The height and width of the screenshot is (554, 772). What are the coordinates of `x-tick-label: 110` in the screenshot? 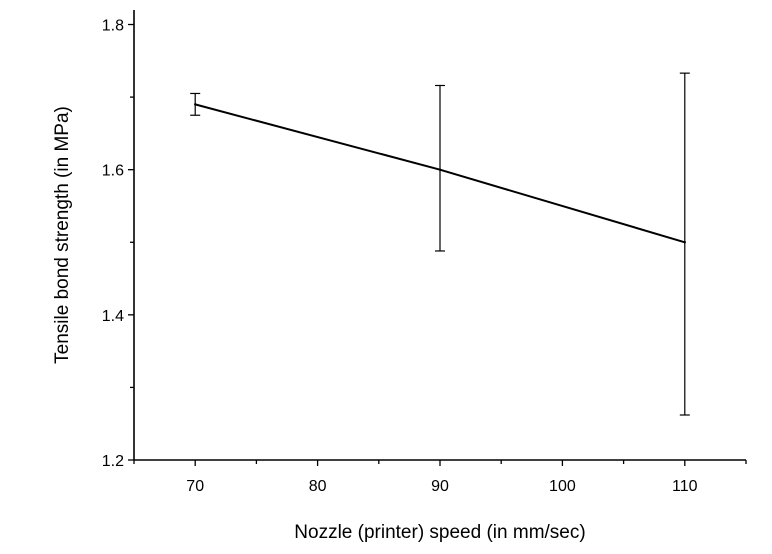 It's located at (685, 486).